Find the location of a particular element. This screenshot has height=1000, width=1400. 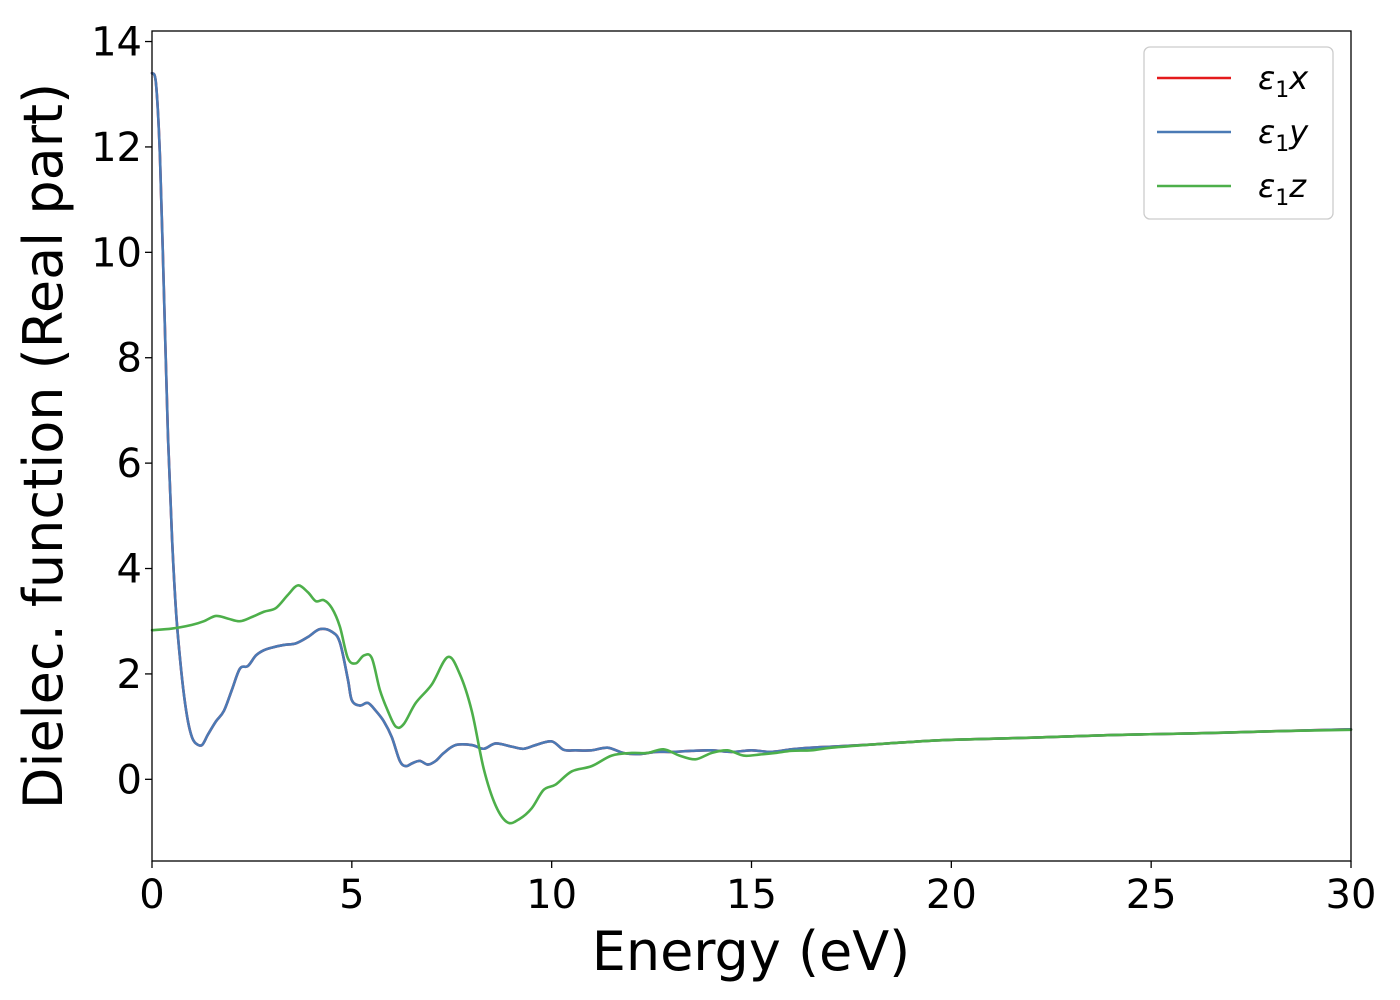

y-tick-label: 14 is located at coordinates (116, 43).